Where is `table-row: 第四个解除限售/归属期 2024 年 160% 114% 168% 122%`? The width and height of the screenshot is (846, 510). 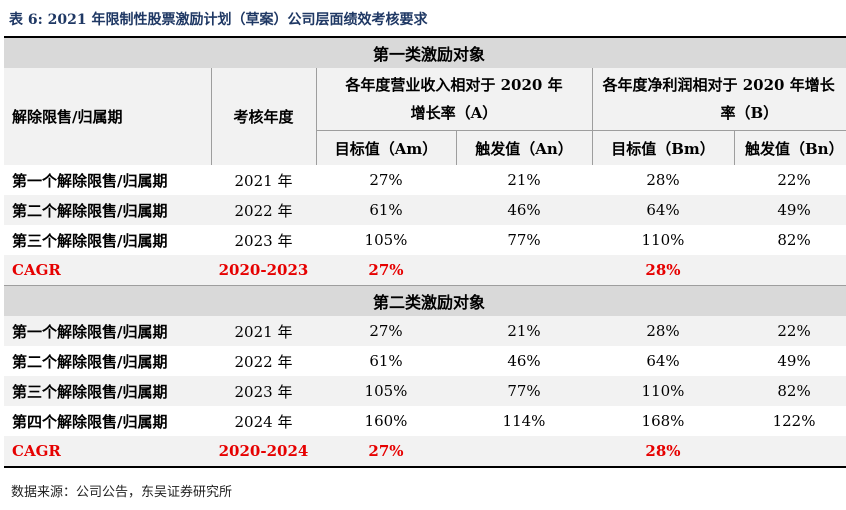
table-row: 第四个解除限售/归属期 2024 年 160% 114% 168% 122% is located at coordinates (425, 421).